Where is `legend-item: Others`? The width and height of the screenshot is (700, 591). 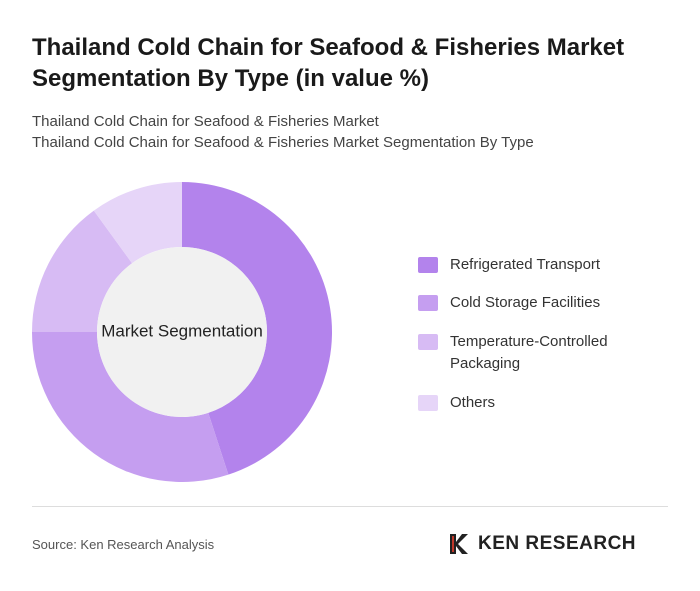
legend-item: Others is located at coordinates (534, 403).